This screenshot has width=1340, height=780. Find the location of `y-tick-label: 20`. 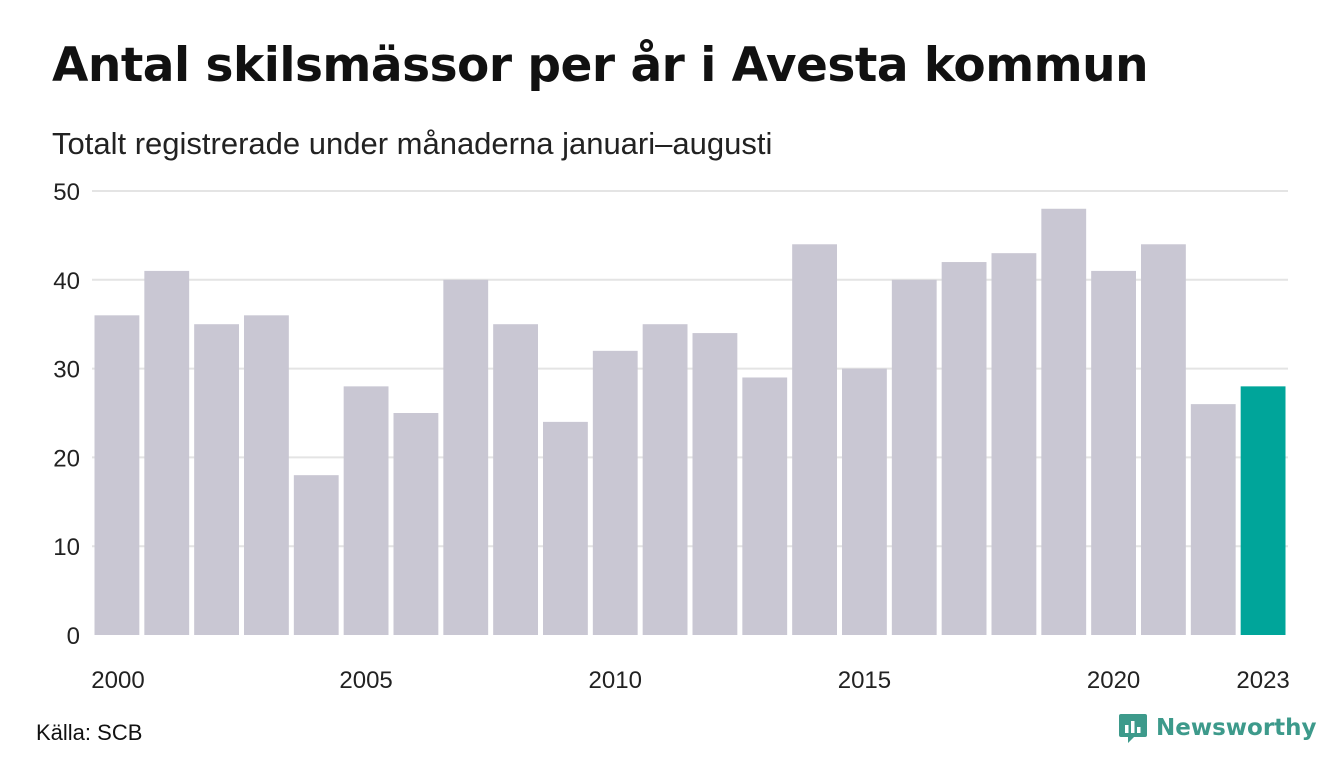

y-tick-label: 20 is located at coordinates (66, 458).